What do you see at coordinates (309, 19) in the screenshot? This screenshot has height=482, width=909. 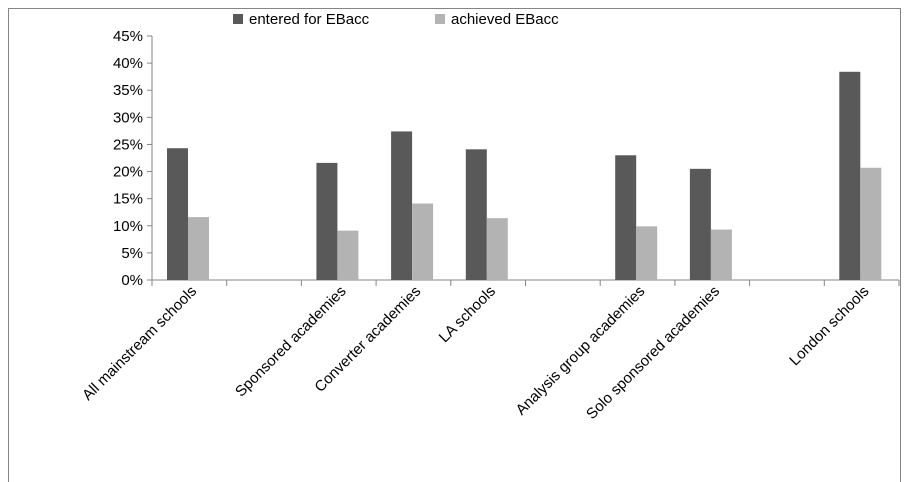 I see `legend-label-entered: entered for EBacc` at bounding box center [309, 19].